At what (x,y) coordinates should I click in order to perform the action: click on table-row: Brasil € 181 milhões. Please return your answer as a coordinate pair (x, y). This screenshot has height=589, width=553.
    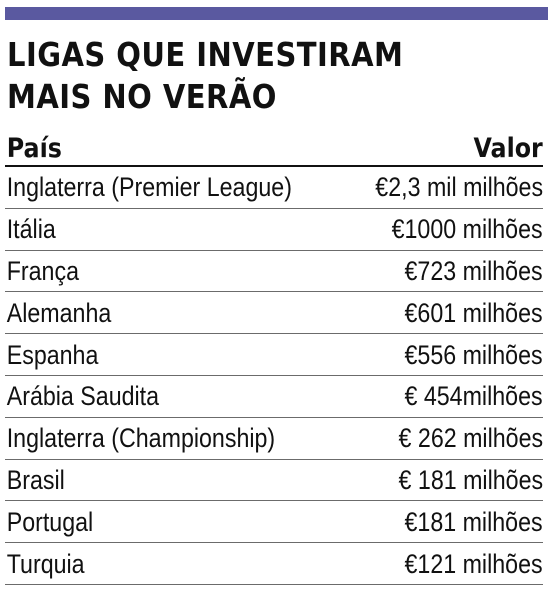
    Looking at the image, I should click on (274, 481).